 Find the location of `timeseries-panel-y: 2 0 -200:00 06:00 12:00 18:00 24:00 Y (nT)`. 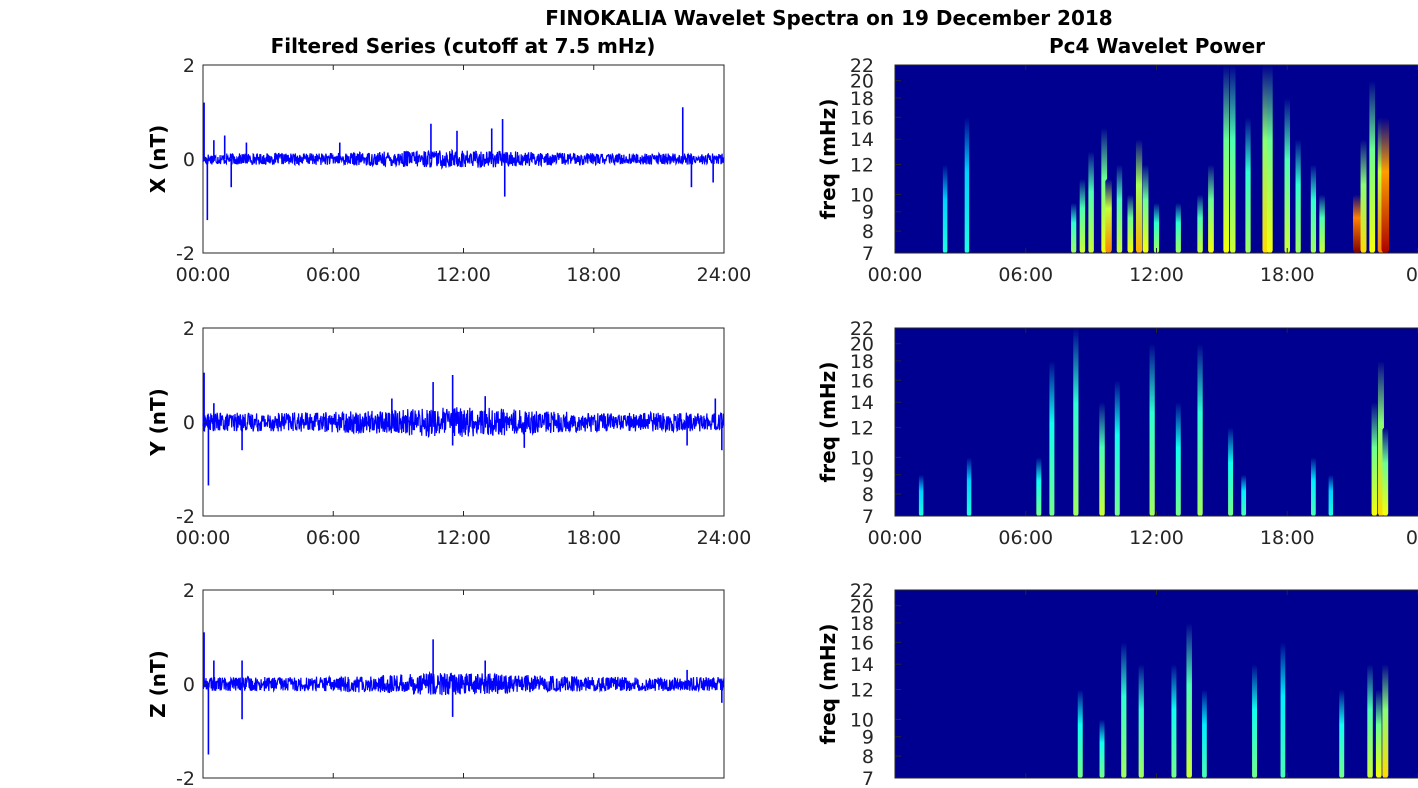

timeseries-panel-y: 2 0 -200:00 06:00 12:00 18:00 24:00 Y (nT) is located at coordinates (448, 433).